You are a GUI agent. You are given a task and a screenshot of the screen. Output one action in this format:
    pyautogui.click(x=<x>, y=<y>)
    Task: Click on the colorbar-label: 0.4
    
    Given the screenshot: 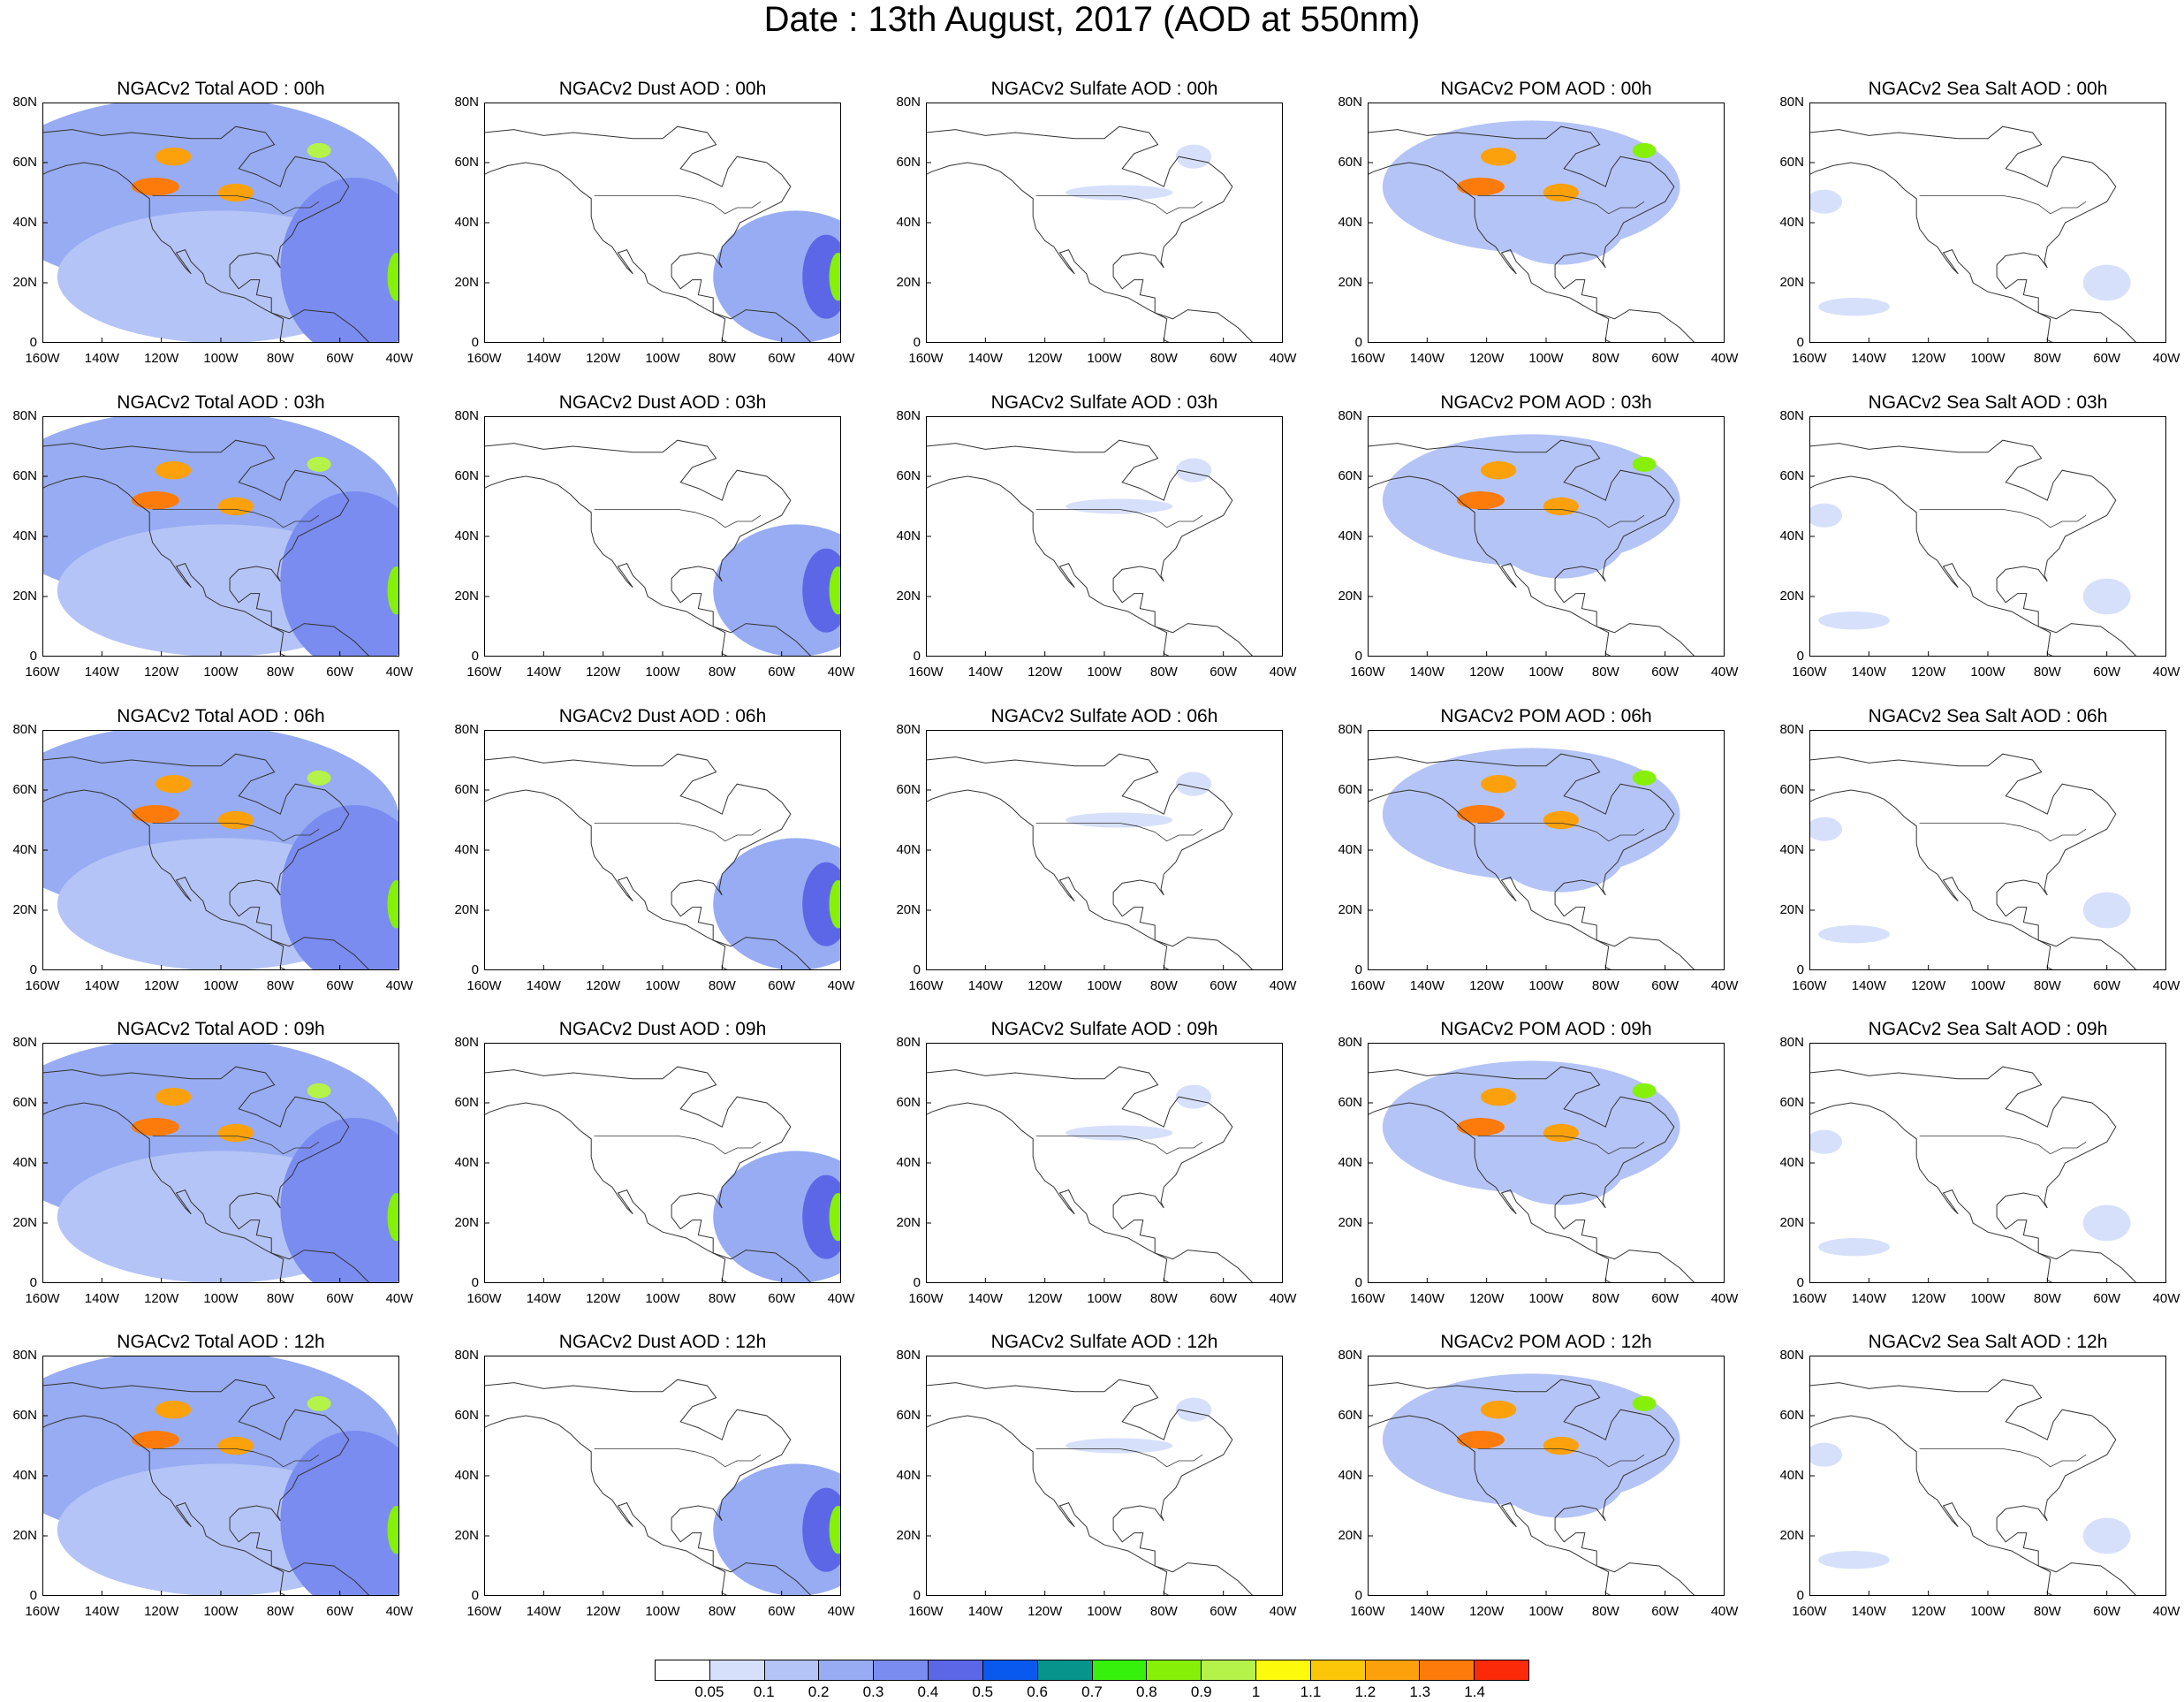 What is the action you would take?
    pyautogui.click(x=928, y=1691)
    